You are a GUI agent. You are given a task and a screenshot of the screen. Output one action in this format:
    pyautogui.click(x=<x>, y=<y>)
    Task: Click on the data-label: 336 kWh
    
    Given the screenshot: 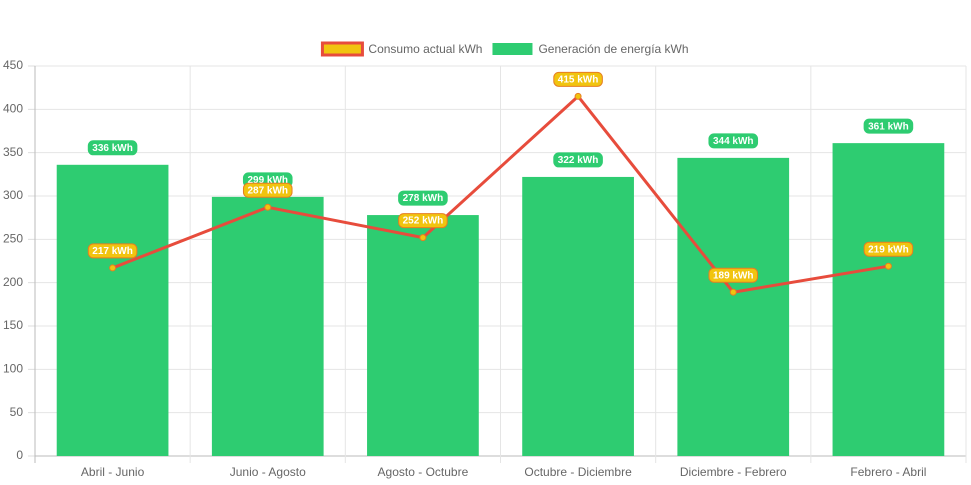 What is the action you would take?
    pyautogui.click(x=112, y=148)
    